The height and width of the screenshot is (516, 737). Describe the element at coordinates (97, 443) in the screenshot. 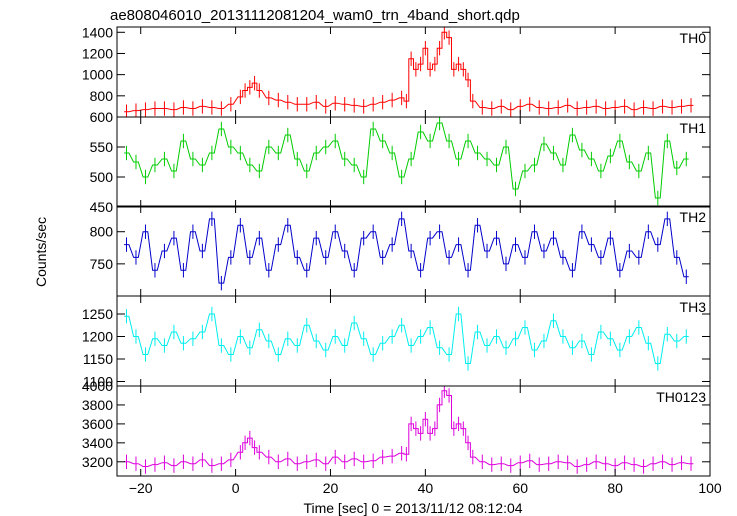

I see `y-tick-label: 3400` at that location.